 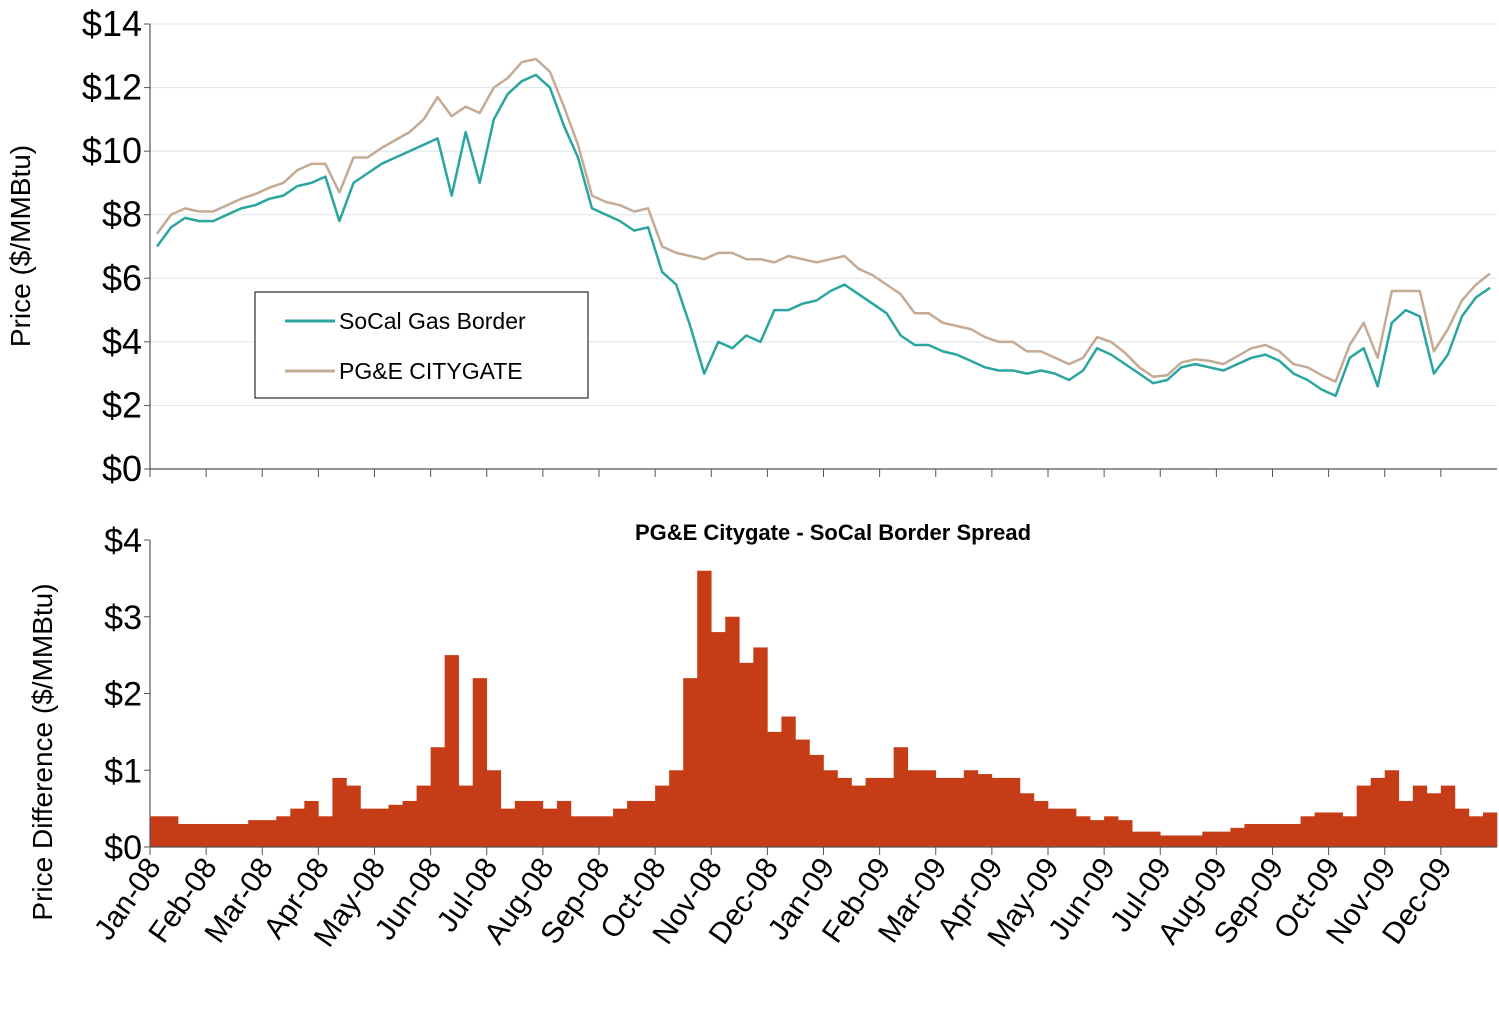 I want to click on y-tick-label: $6, so click(x=122, y=277).